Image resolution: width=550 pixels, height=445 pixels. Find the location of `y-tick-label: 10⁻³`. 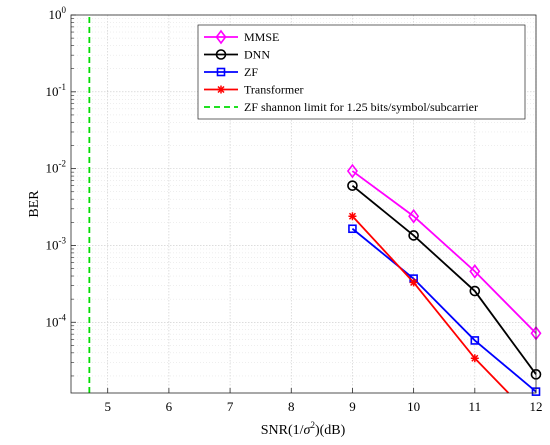

y-tick-label: 10⁻³ is located at coordinates (56, 243).